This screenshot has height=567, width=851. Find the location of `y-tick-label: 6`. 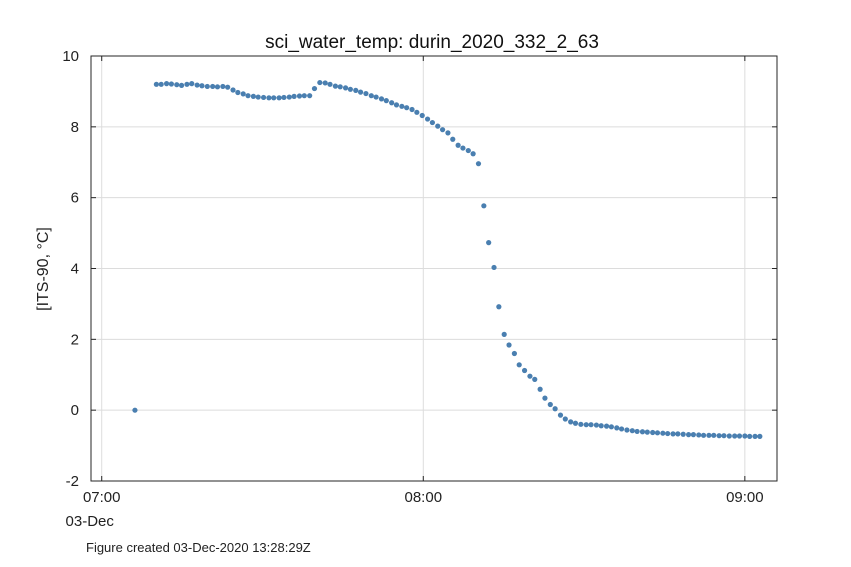

y-tick-label: 6 is located at coordinates (75, 198).